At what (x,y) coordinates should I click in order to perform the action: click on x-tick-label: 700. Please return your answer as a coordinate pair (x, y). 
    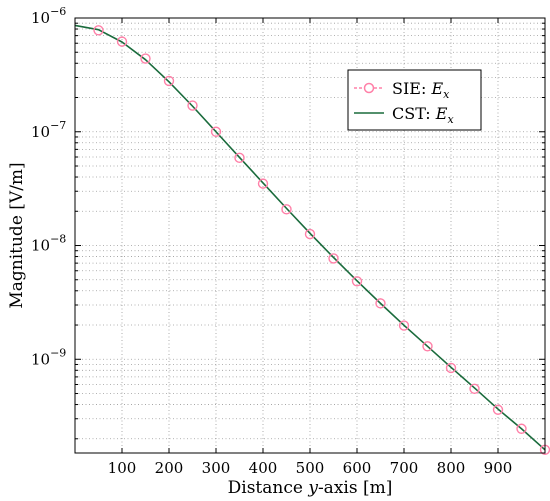
    Looking at the image, I should click on (404, 468).